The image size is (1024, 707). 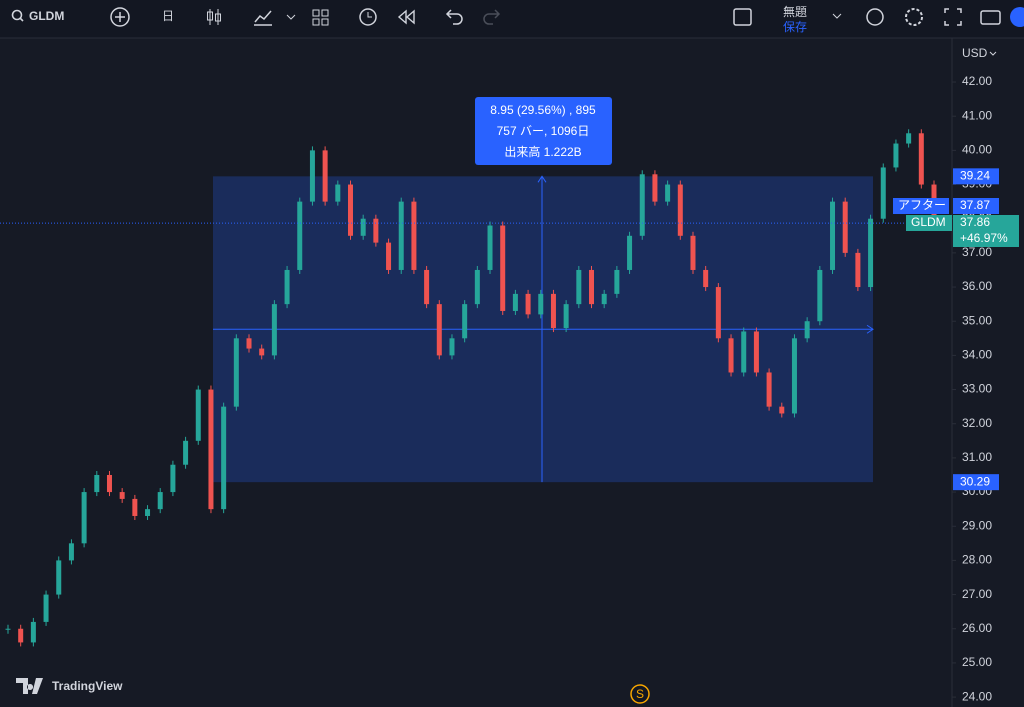 What do you see at coordinates (875, 17) in the screenshot?
I see `quick-search` at bounding box center [875, 17].